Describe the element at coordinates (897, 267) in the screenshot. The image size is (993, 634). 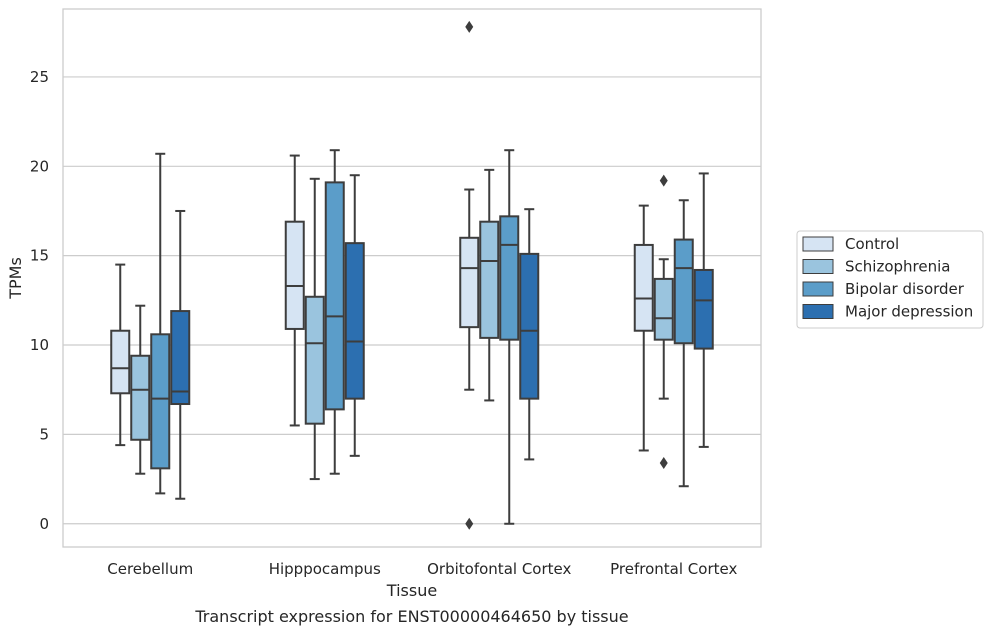
I see `legend-label: Schizophrenia` at that location.